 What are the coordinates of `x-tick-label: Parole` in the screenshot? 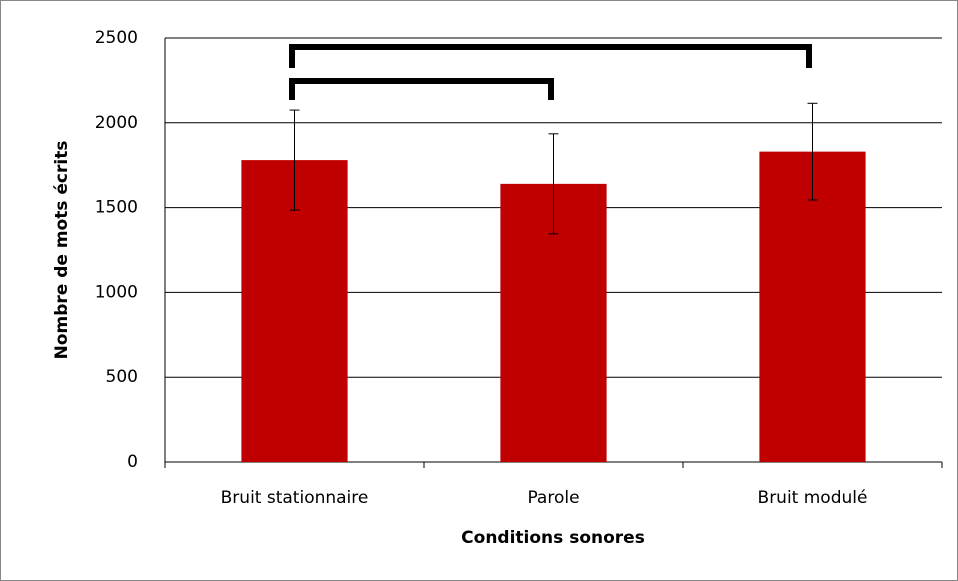 It's located at (553, 498).